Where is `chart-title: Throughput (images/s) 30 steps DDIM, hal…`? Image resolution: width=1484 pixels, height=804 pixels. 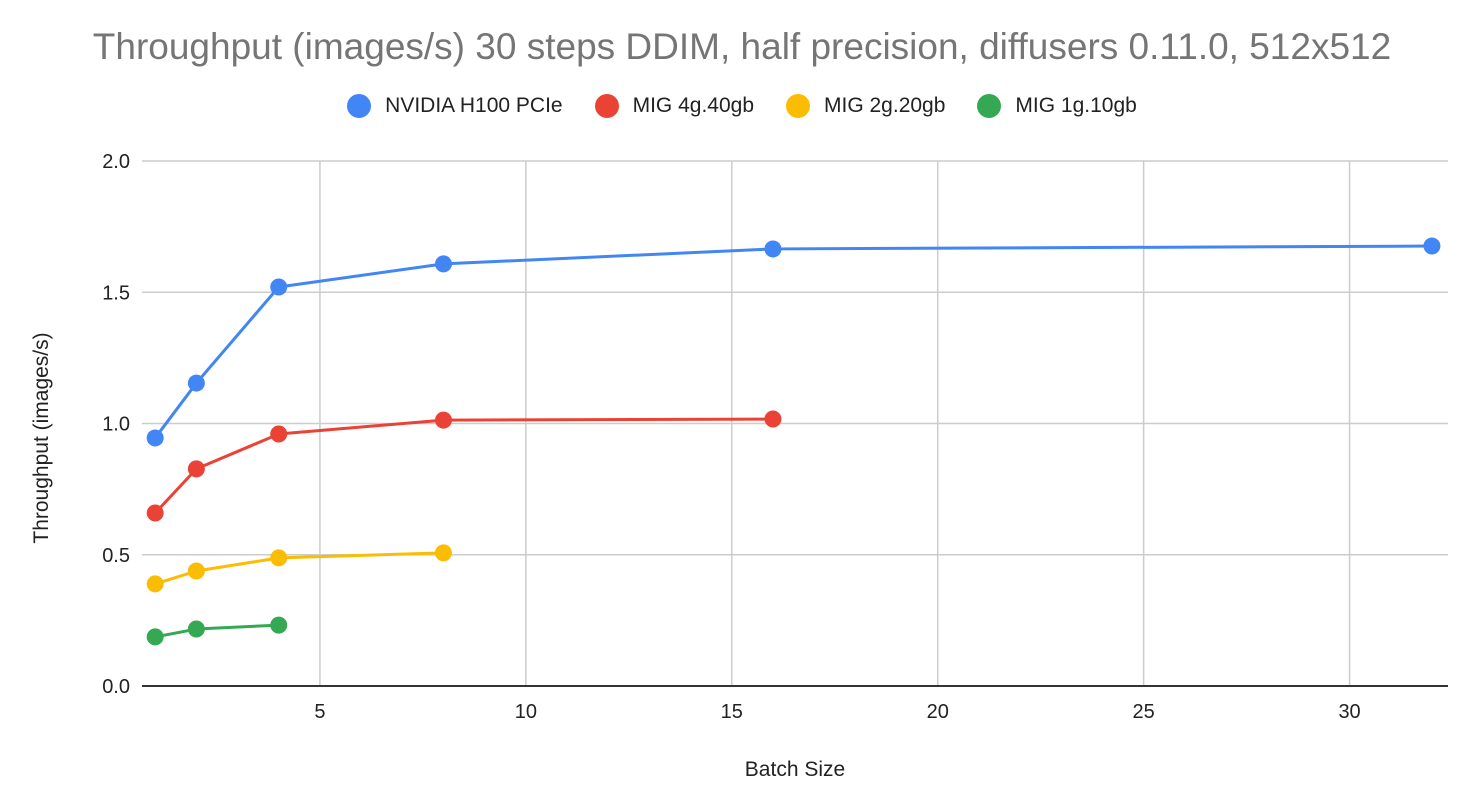
chart-title: Throughput (images/s) 30 steps DDIM, hal… is located at coordinates (742, 46).